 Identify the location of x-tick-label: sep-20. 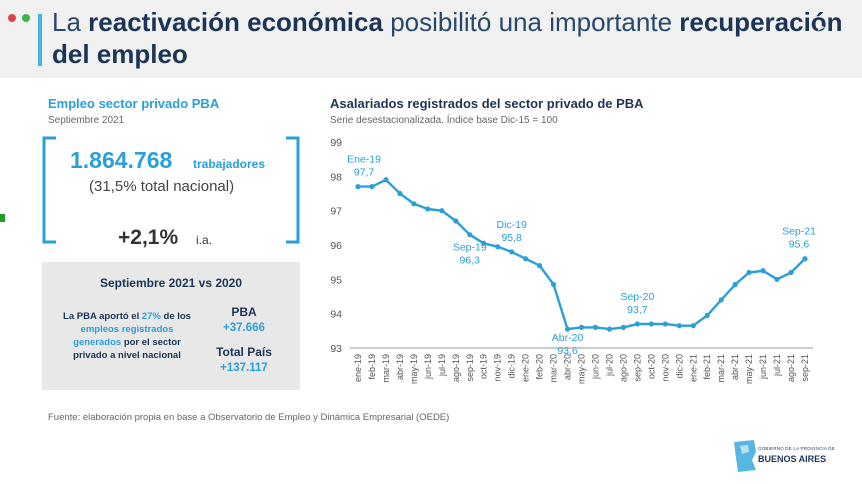
(637, 368).